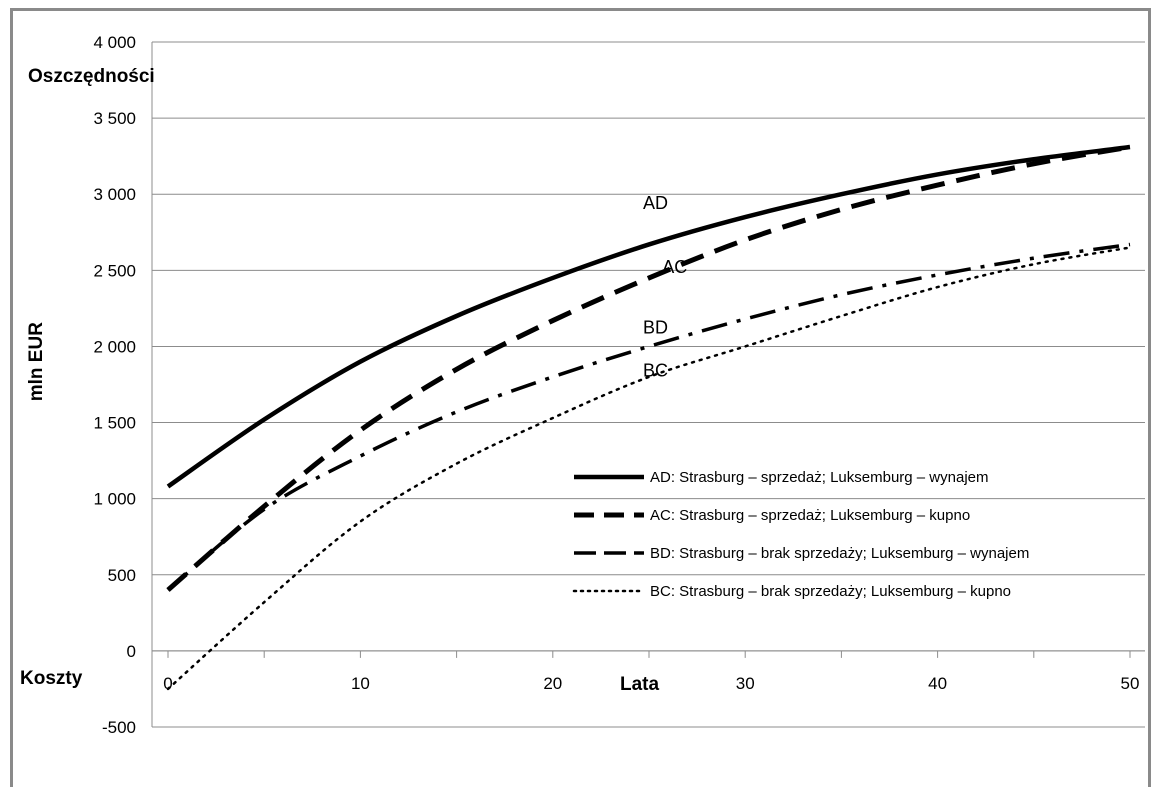 The image size is (1161, 787). Describe the element at coordinates (1130, 683) in the screenshot. I see `x-tick-label: 50` at that location.